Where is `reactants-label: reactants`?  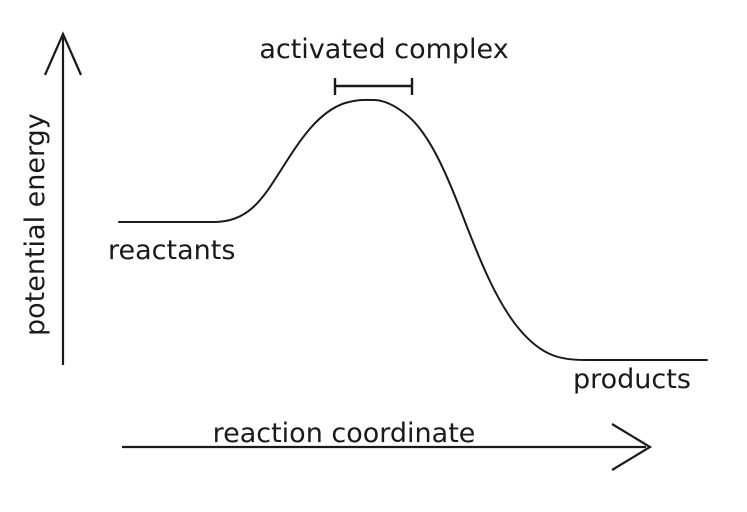
reactants-label: reactants is located at coordinates (171, 250).